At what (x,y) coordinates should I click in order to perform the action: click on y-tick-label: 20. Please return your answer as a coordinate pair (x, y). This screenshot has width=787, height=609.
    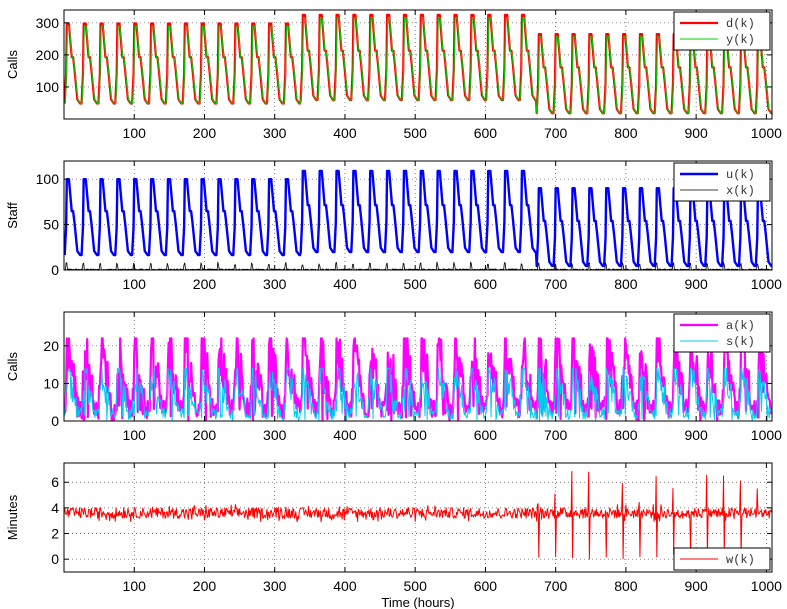
    Looking at the image, I should click on (51, 346).